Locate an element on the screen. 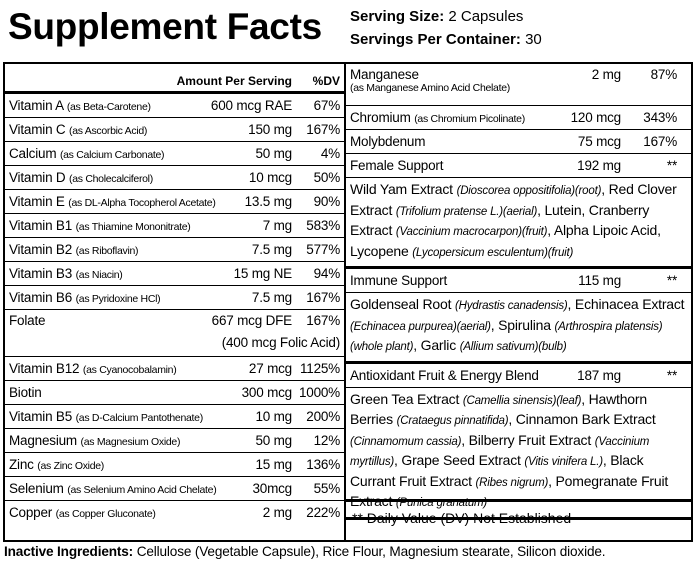  amount: 7.5 mg is located at coordinates (271, 297).